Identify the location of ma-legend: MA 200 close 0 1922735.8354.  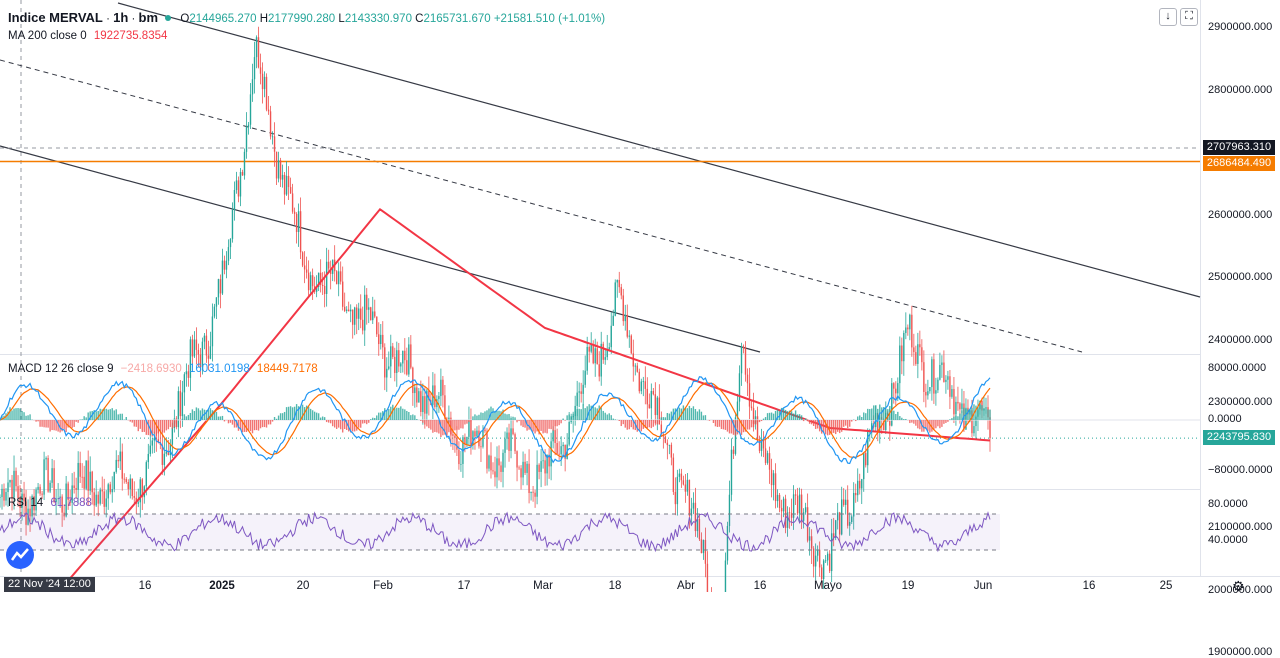
(87, 36).